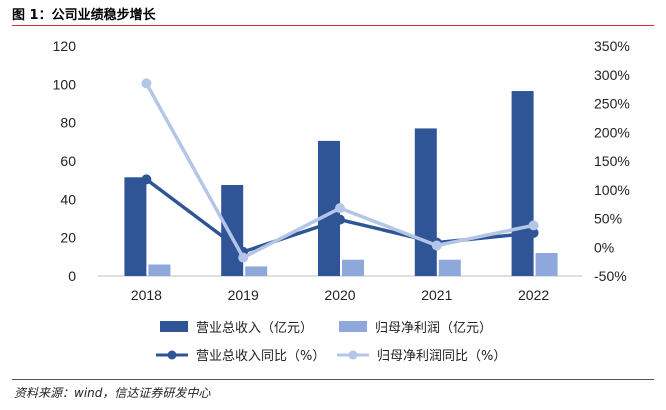 Image resolution: width=666 pixels, height=410 pixels. I want to click on left-axis-tick-label: 100, so click(65, 84).